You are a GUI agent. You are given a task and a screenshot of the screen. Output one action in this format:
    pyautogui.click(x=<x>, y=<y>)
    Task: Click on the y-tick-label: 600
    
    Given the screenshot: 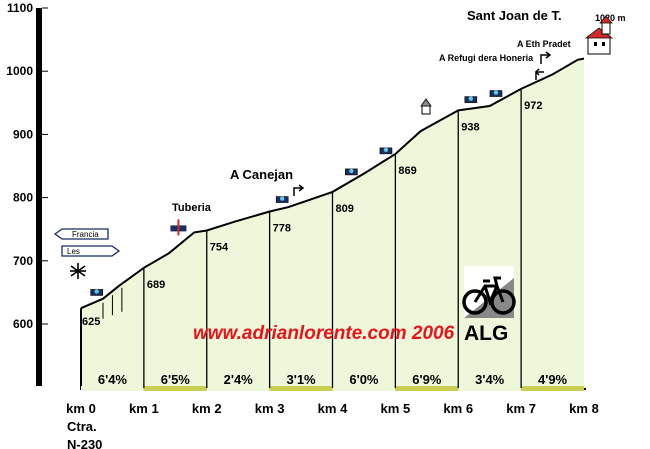 What is the action you would take?
    pyautogui.click(x=23, y=324)
    